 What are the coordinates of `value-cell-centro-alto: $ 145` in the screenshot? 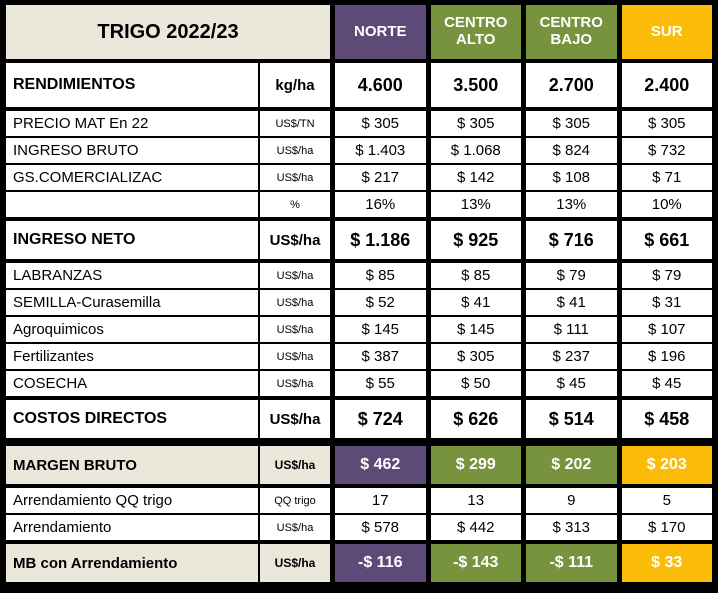 It's located at (475, 329).